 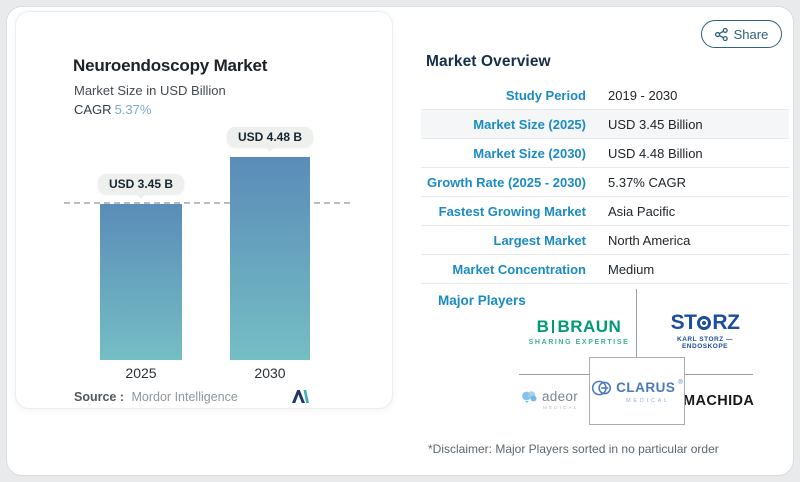 I want to click on row-value: USD 3.45 Billion, so click(x=655, y=124).